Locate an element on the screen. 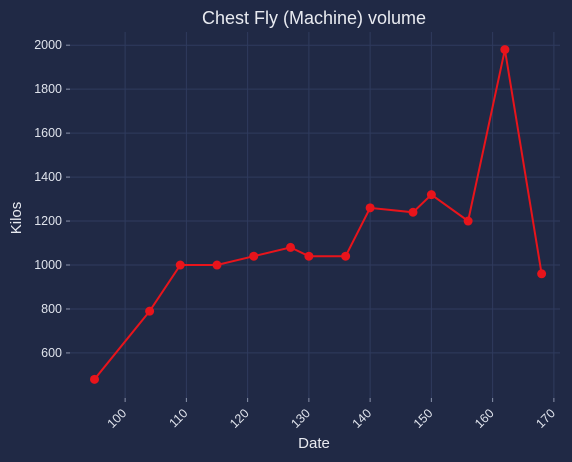 Image resolution: width=572 pixels, height=462 pixels. x-tick-label: 110 is located at coordinates (178, 418).